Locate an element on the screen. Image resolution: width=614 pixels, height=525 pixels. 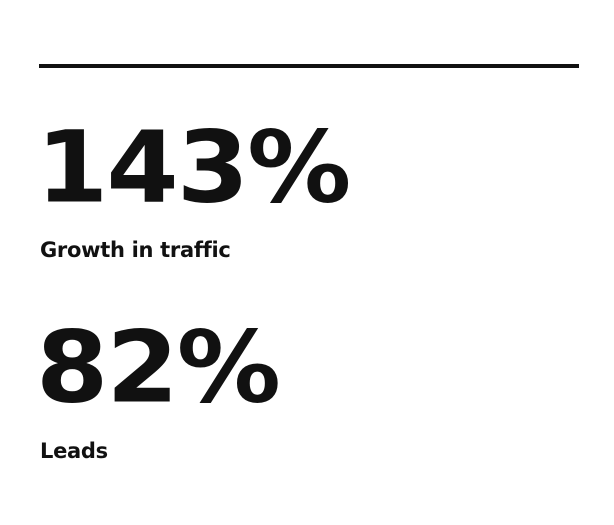
divider is located at coordinates (309, 66).